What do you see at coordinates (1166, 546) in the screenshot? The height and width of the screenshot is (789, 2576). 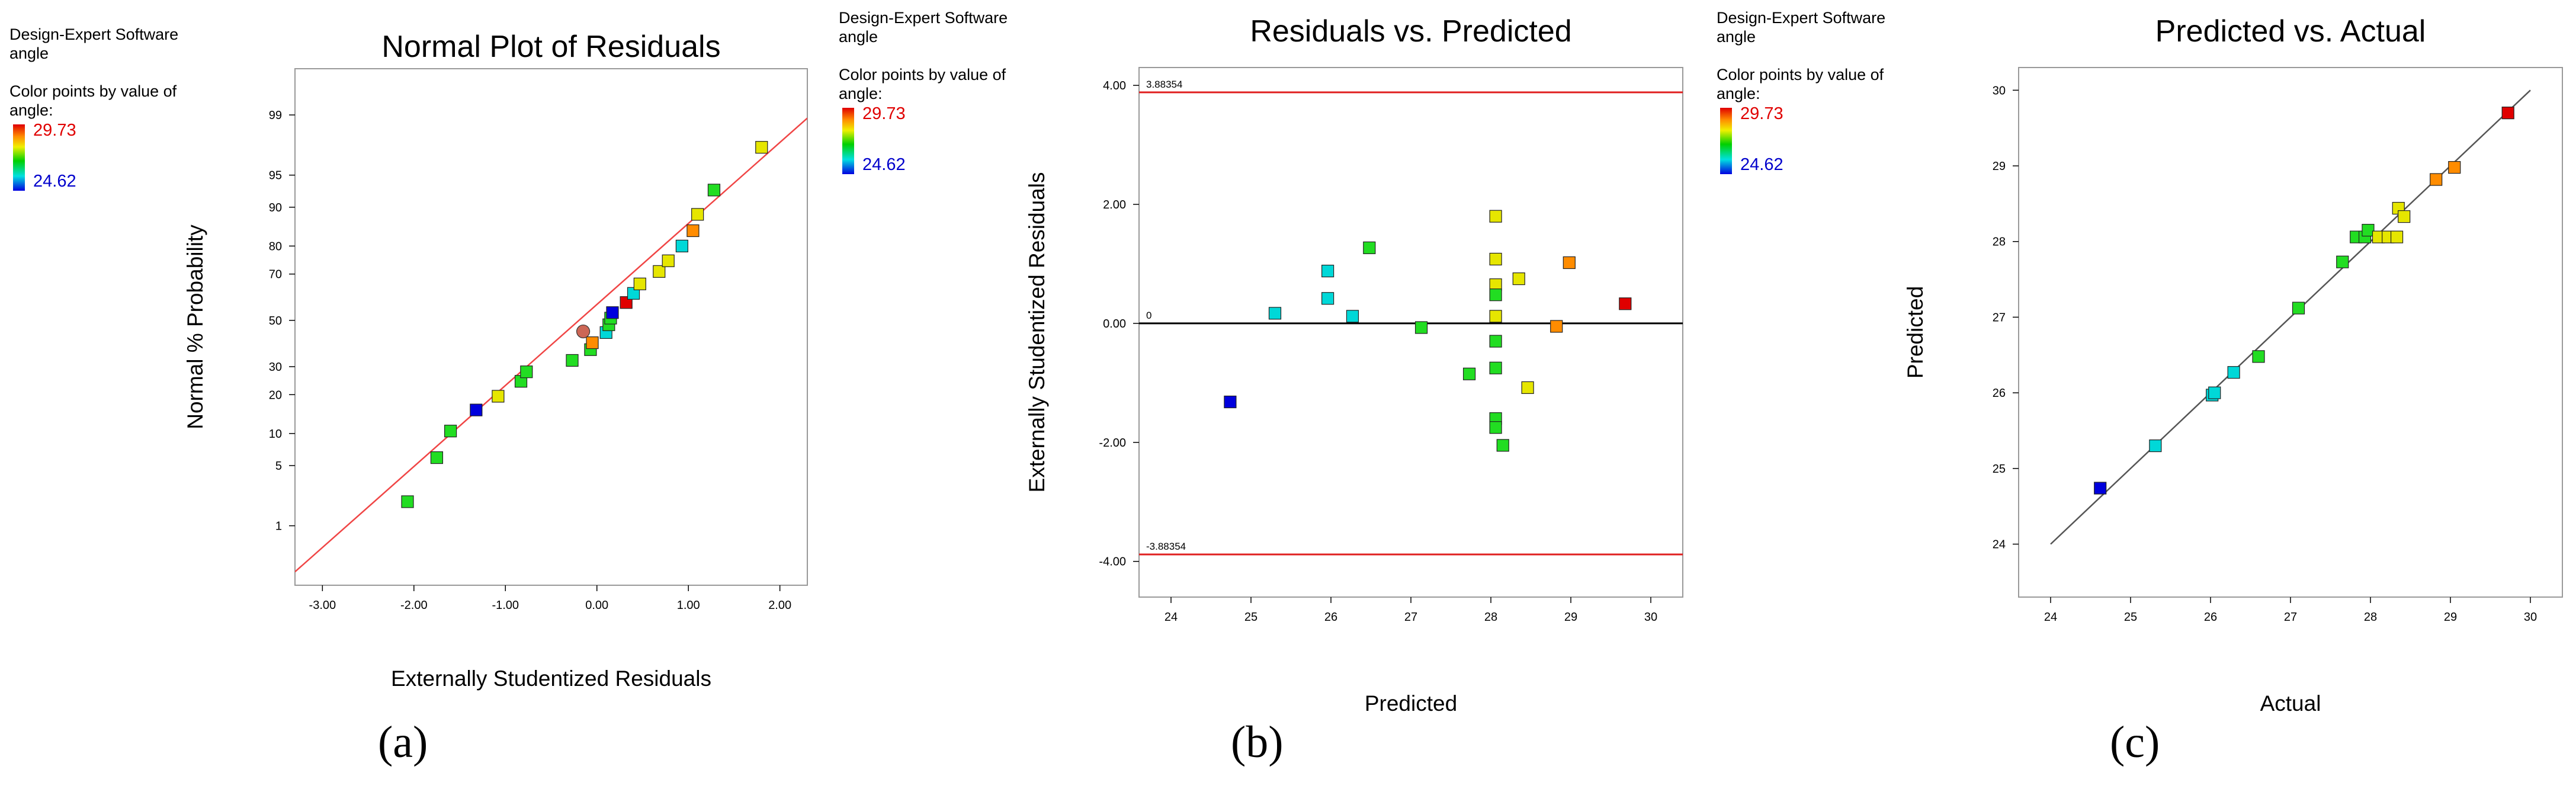 I see `limit-line-label: -3.88354` at bounding box center [1166, 546].